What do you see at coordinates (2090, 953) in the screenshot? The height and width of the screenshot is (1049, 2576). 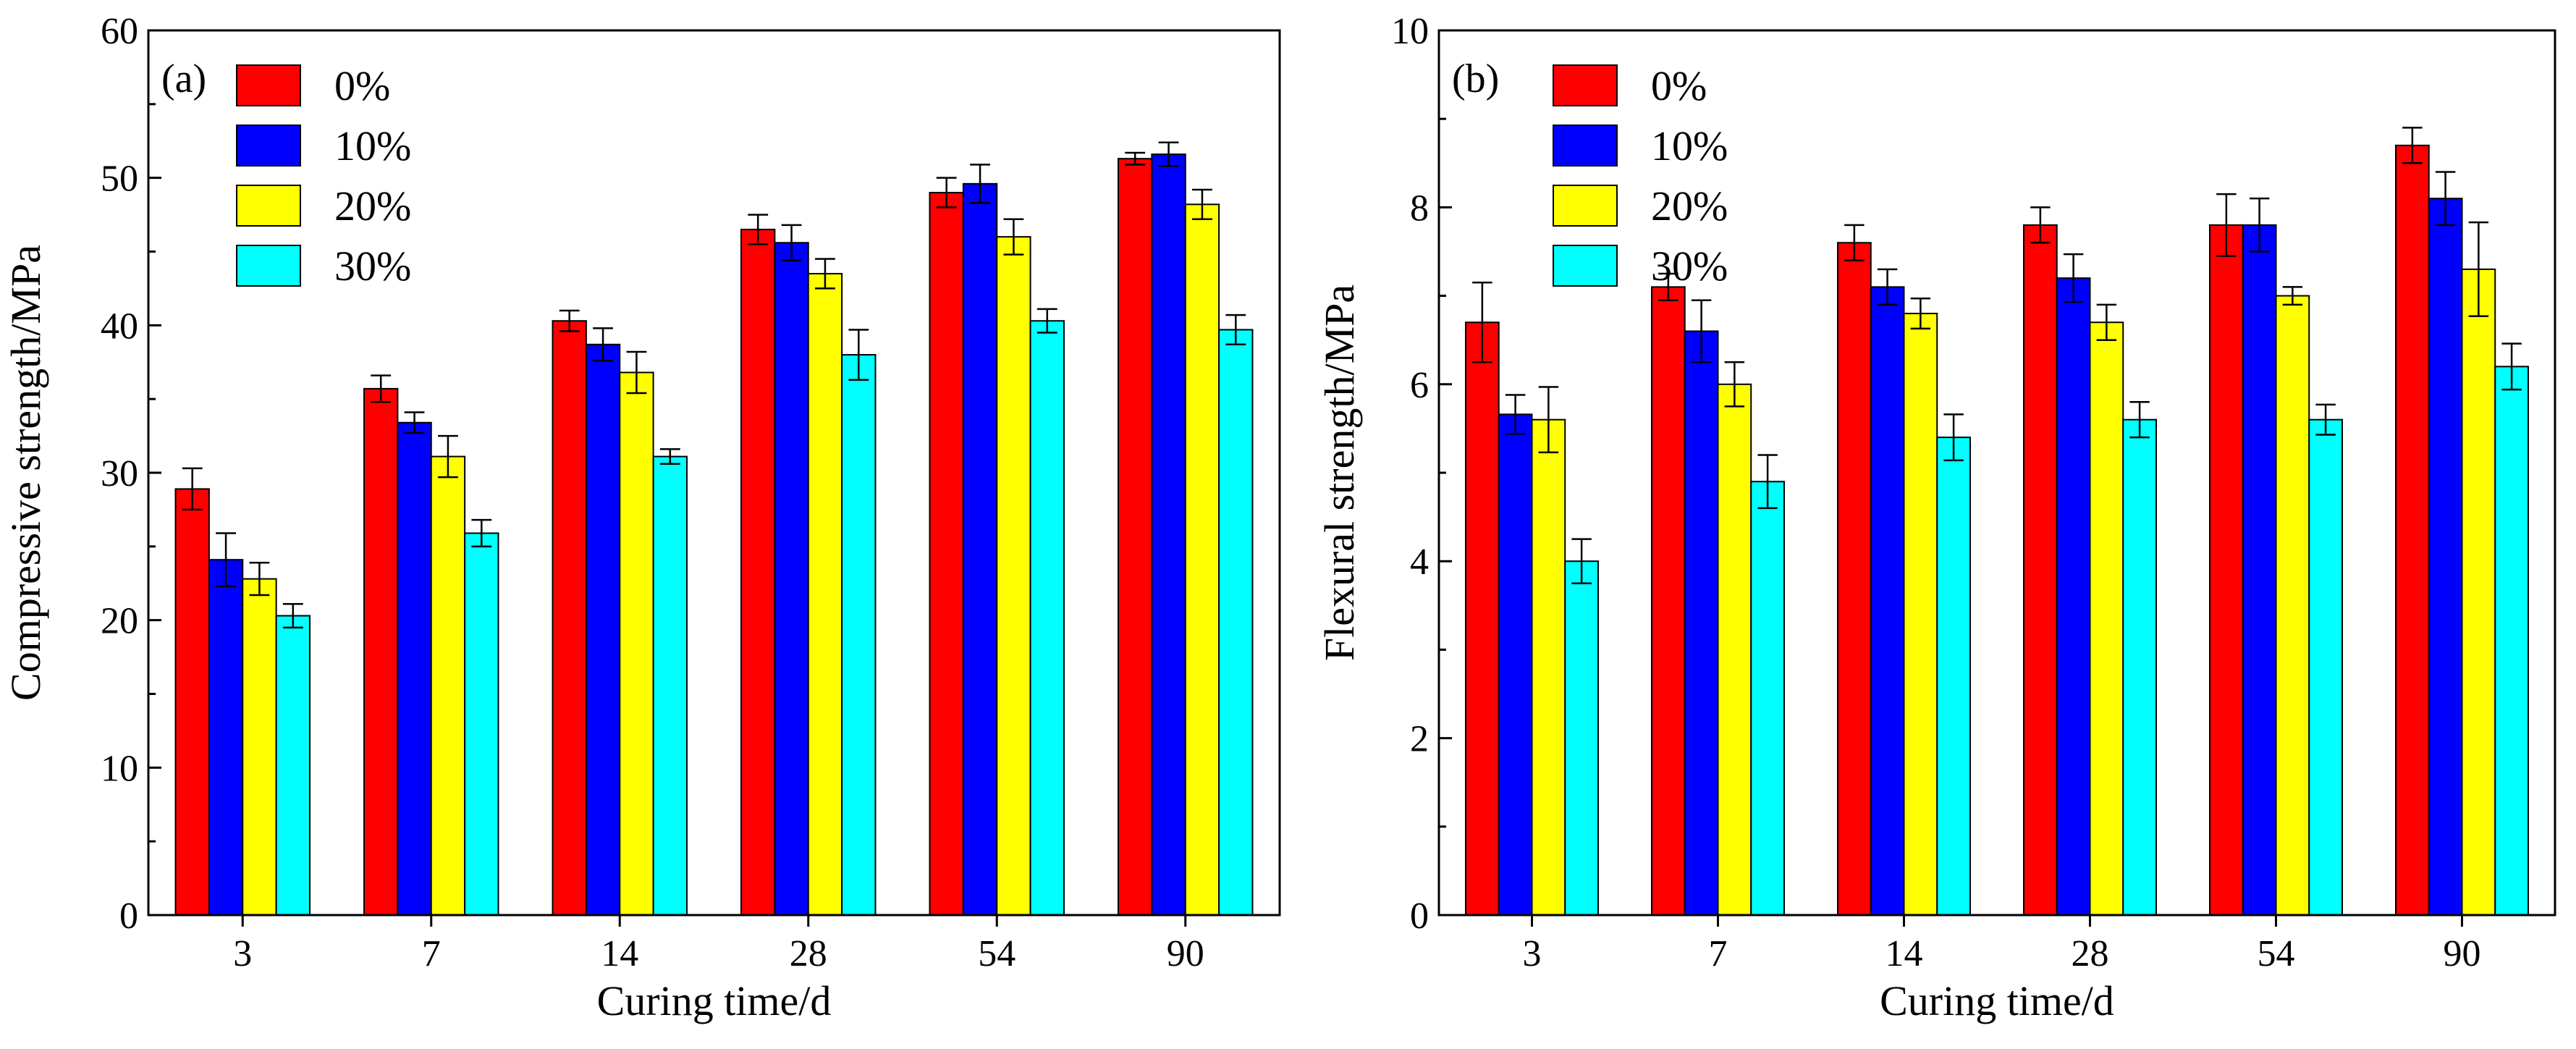 I see `x-tick-label-b: 28` at bounding box center [2090, 953].